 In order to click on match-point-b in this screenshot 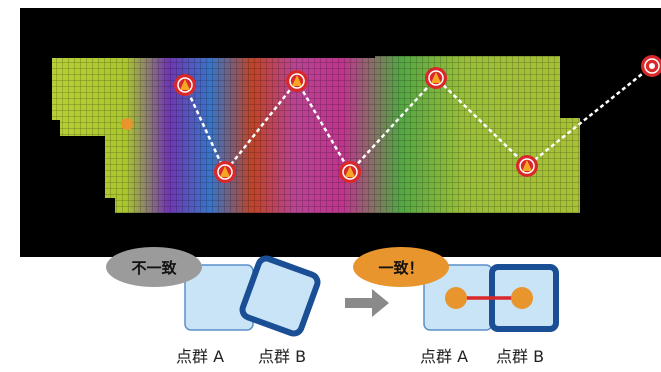, I will do `click(522, 298)`.